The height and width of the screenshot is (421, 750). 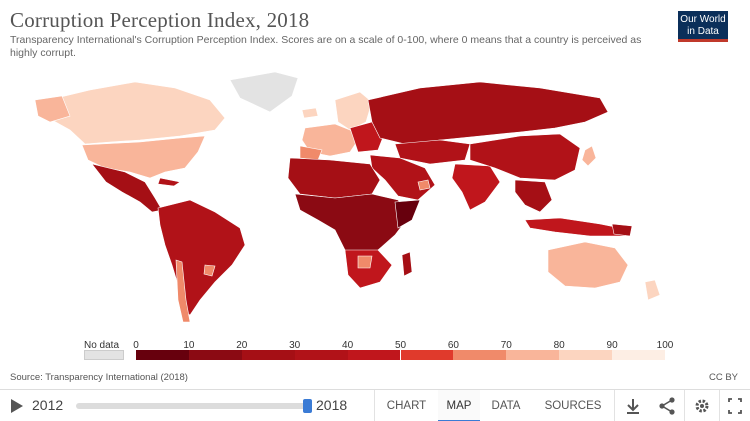 What do you see at coordinates (136, 345) in the screenshot?
I see `legend-tick-label: 0` at bounding box center [136, 345].